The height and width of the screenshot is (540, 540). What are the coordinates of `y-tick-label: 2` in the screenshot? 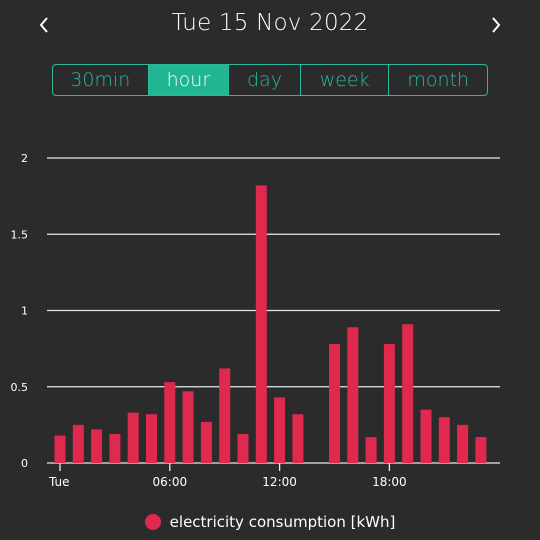 It's located at (24, 158).